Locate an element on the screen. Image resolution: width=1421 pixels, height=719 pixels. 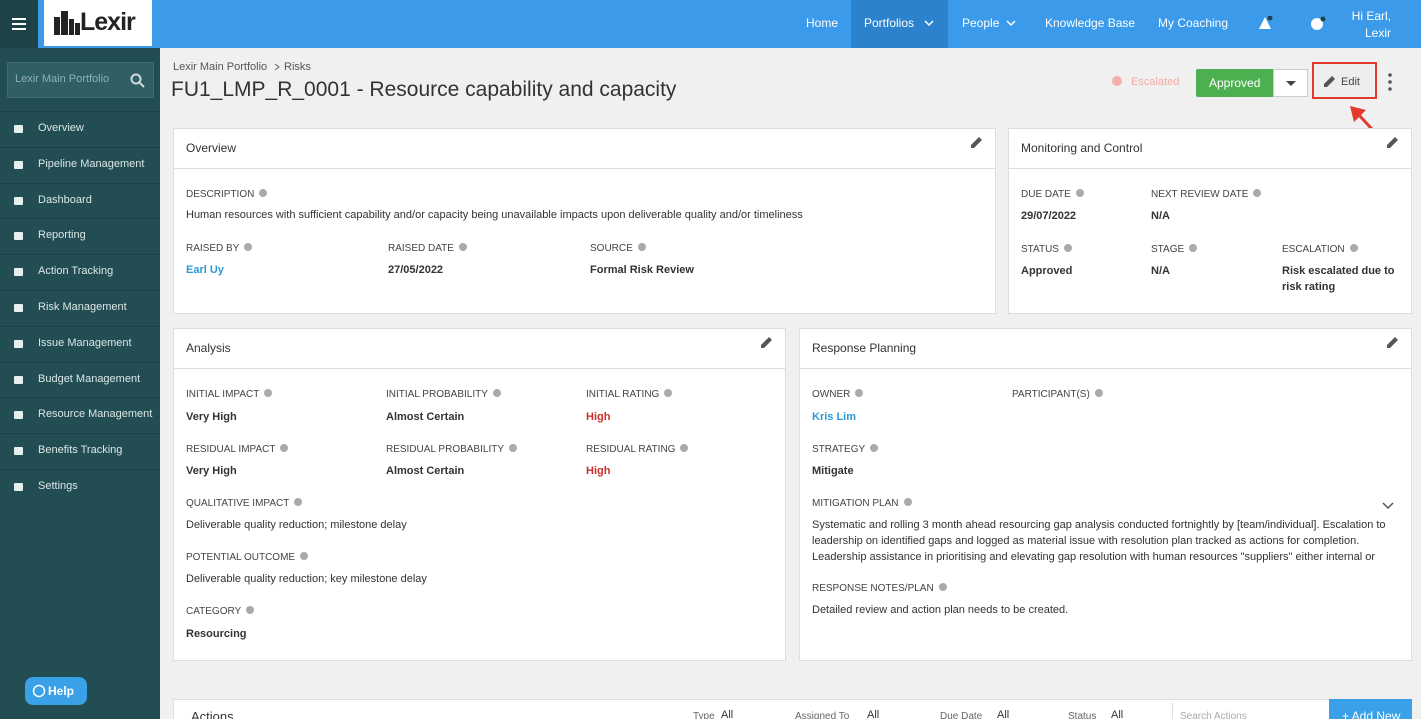
sidebar-item: Benefits Tracking is located at coordinates (80, 450).